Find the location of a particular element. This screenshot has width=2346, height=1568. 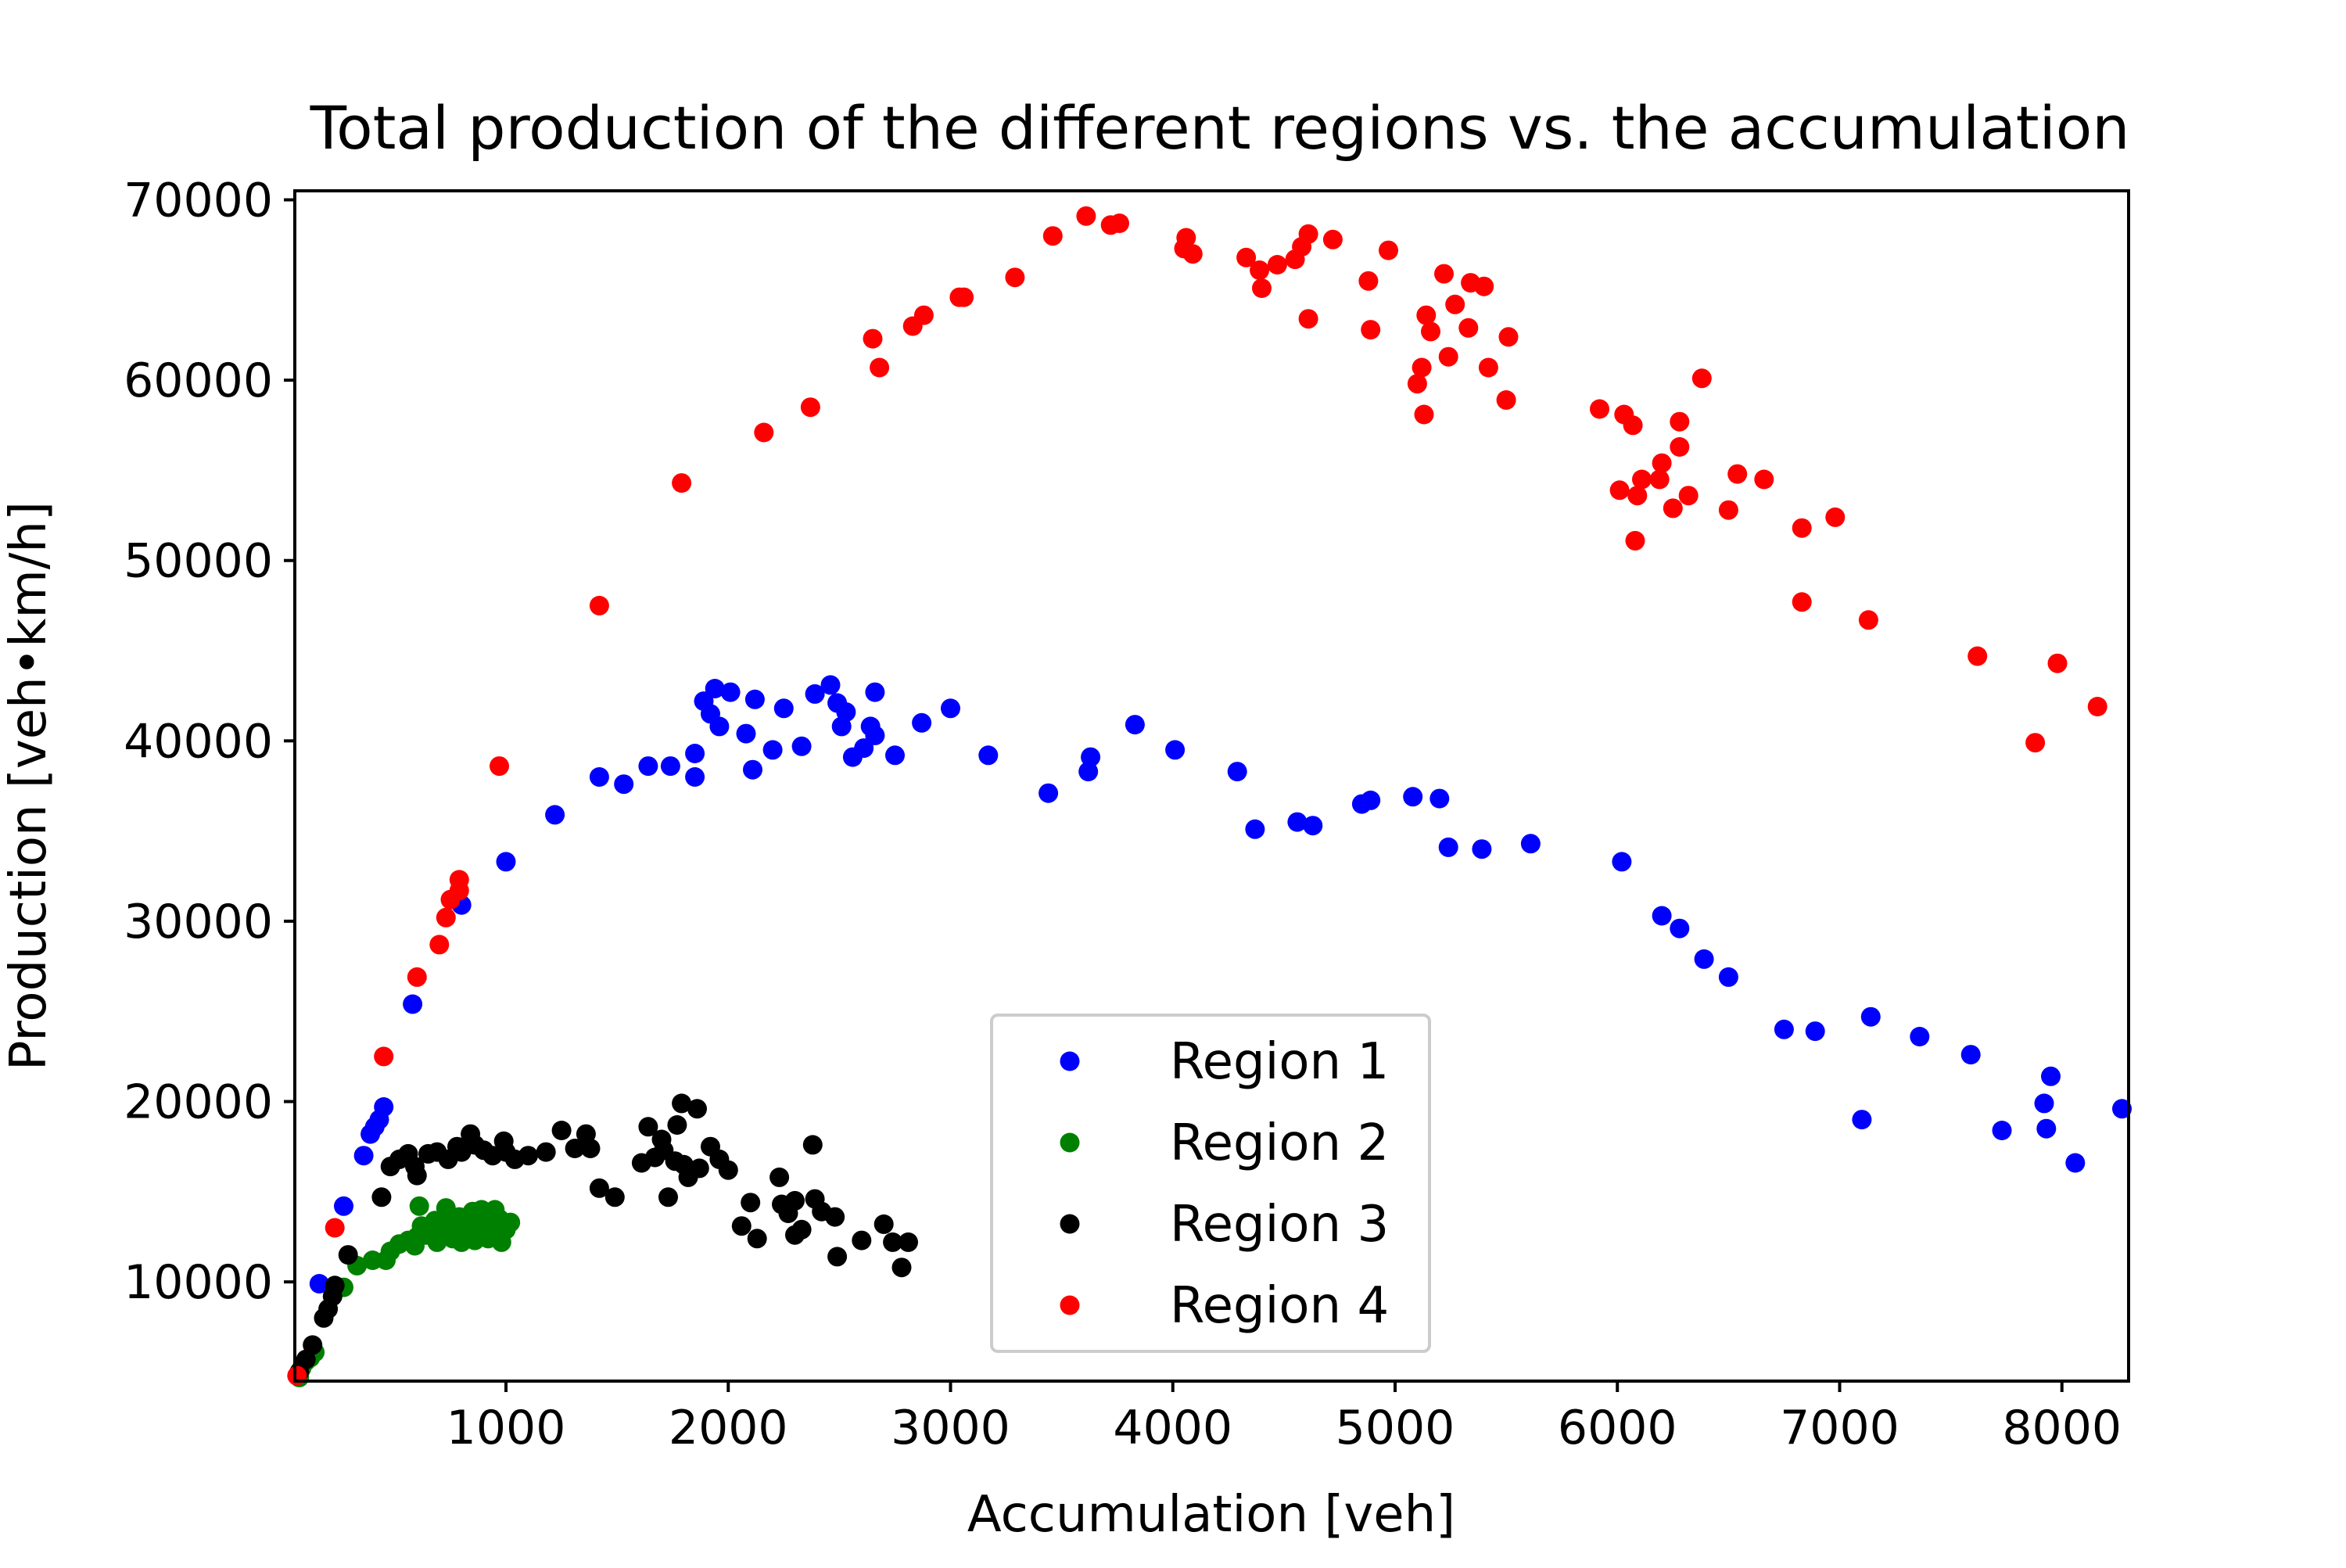

legend-box is located at coordinates (1210, 1183).